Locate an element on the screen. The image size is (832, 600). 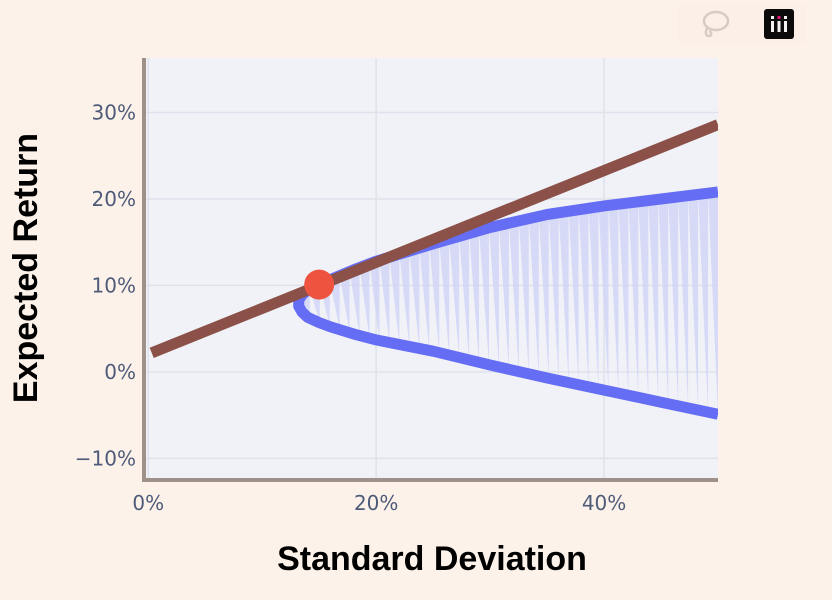
lasso-select-button is located at coordinates (715, 24).